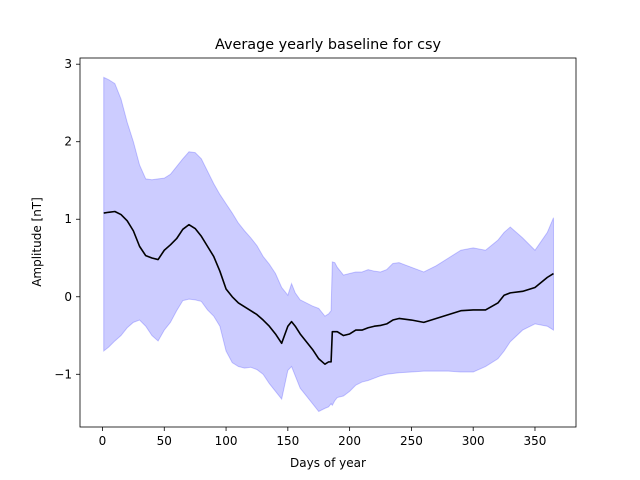  What do you see at coordinates (164, 441) in the screenshot?
I see `x-tick-label: 50` at bounding box center [164, 441].